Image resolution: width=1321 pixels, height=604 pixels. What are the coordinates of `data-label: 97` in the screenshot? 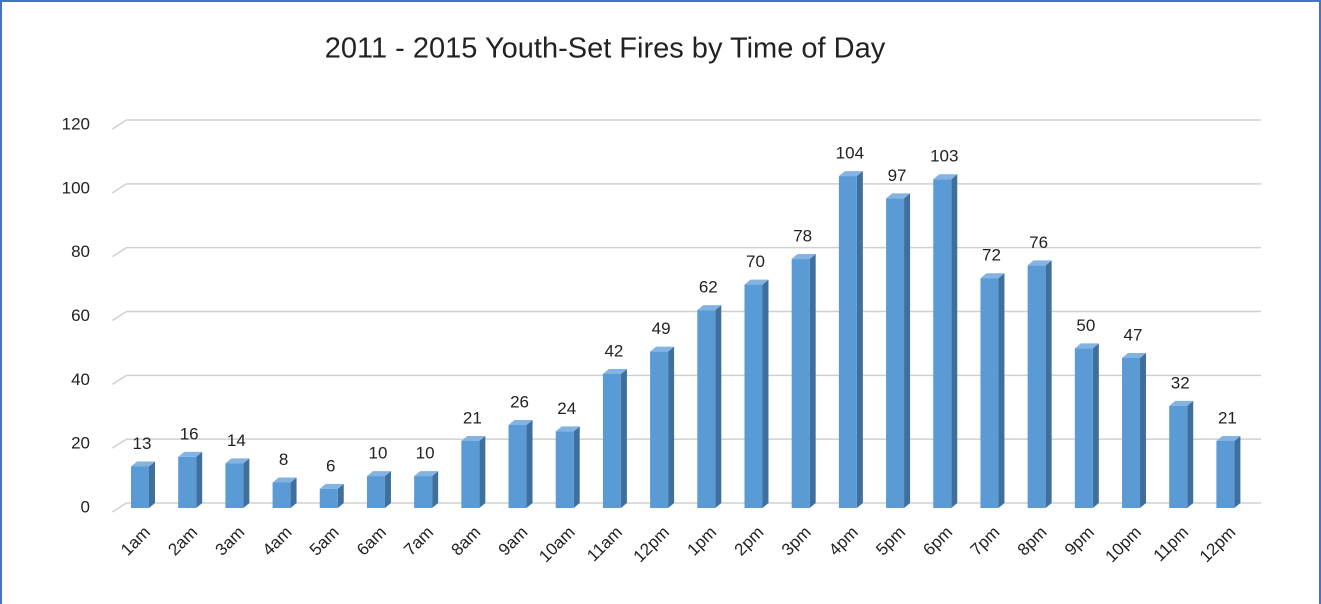 It's located at (897, 175).